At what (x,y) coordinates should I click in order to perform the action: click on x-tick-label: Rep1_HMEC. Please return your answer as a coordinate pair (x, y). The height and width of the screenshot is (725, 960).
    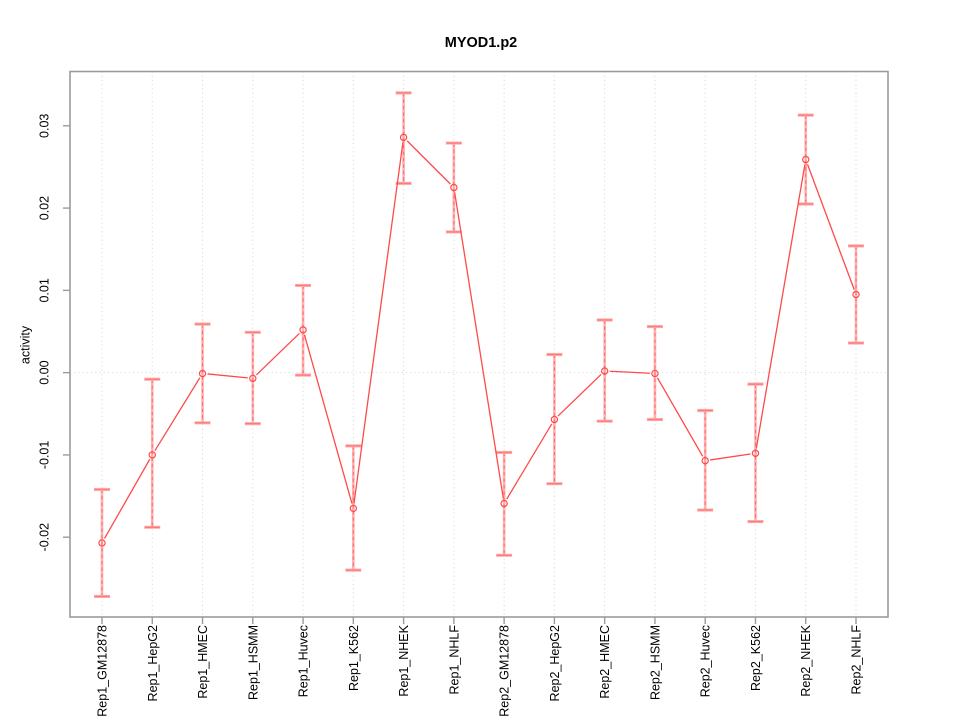
    Looking at the image, I should click on (203, 662).